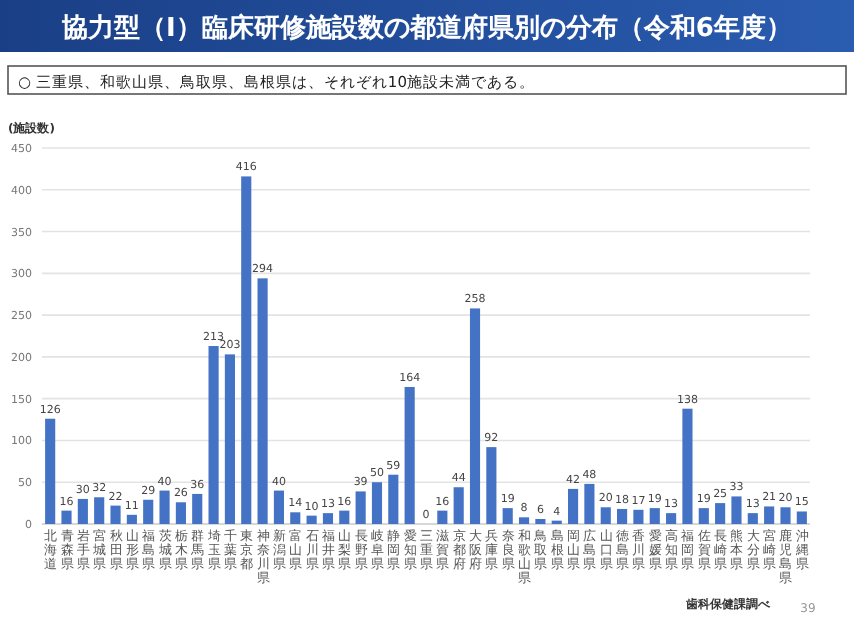 The image size is (854, 640). I want to click on chart-title: 協力型（Ⅰ）臨床研修施設数の都道府県別の分布（令和6年度）, so click(426, 28).